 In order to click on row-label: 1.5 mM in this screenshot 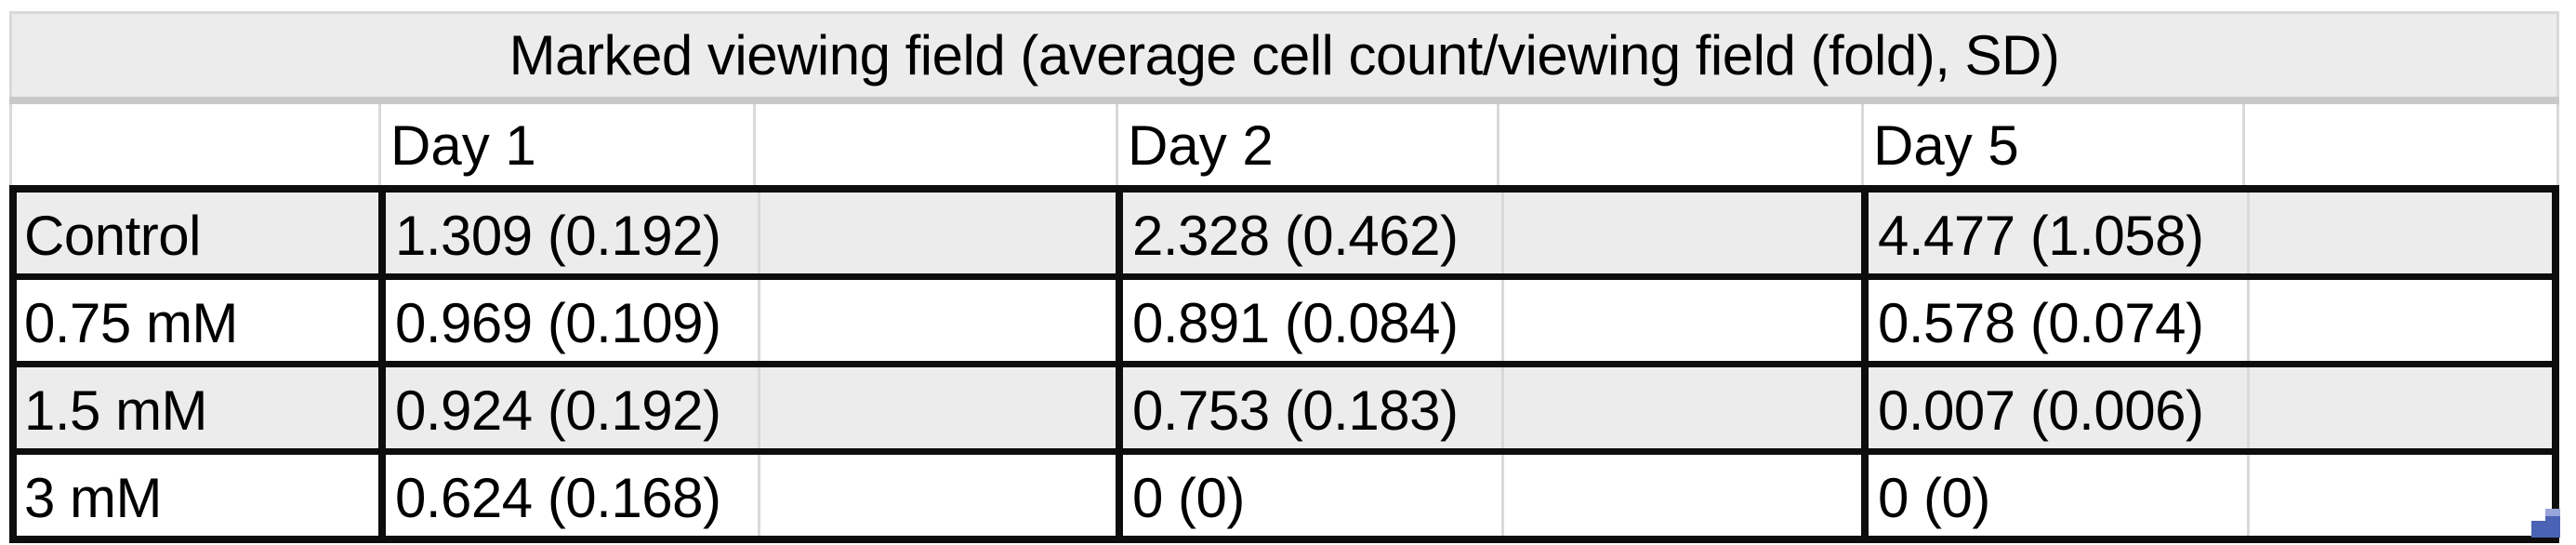, I will do `click(201, 407)`.